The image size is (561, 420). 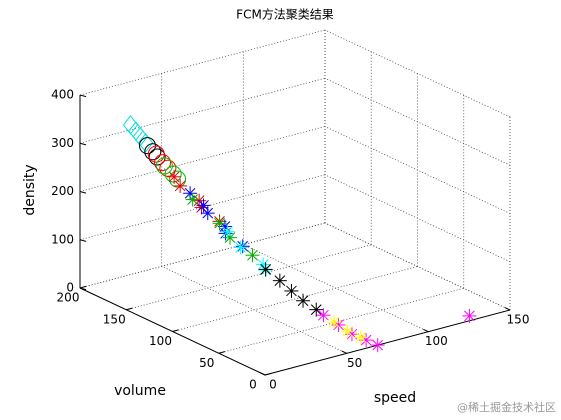 I want to click on y-tick-label: 200, so click(x=68, y=298).